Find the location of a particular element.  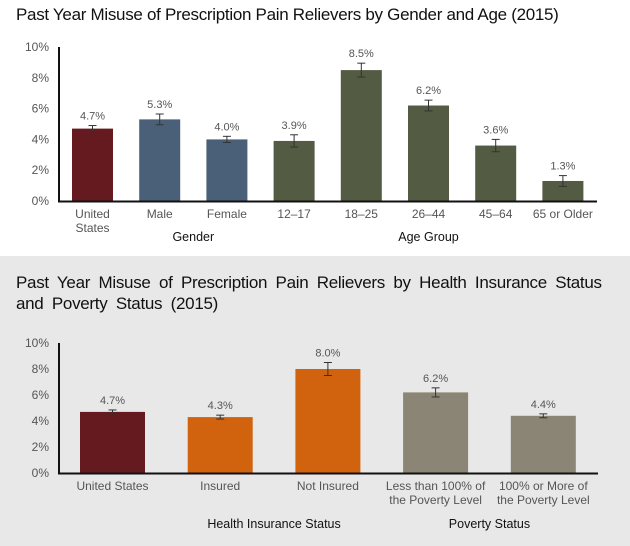

data-label: 3.9% is located at coordinates (294, 126).